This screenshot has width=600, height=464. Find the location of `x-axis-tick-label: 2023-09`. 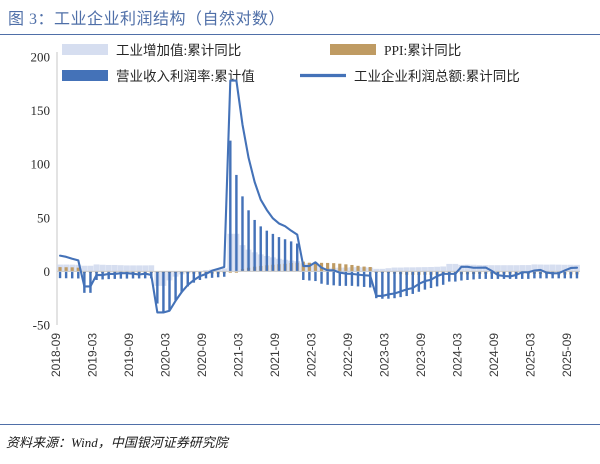

x-axis-tick-label: 2023-09 is located at coordinates (421, 355).